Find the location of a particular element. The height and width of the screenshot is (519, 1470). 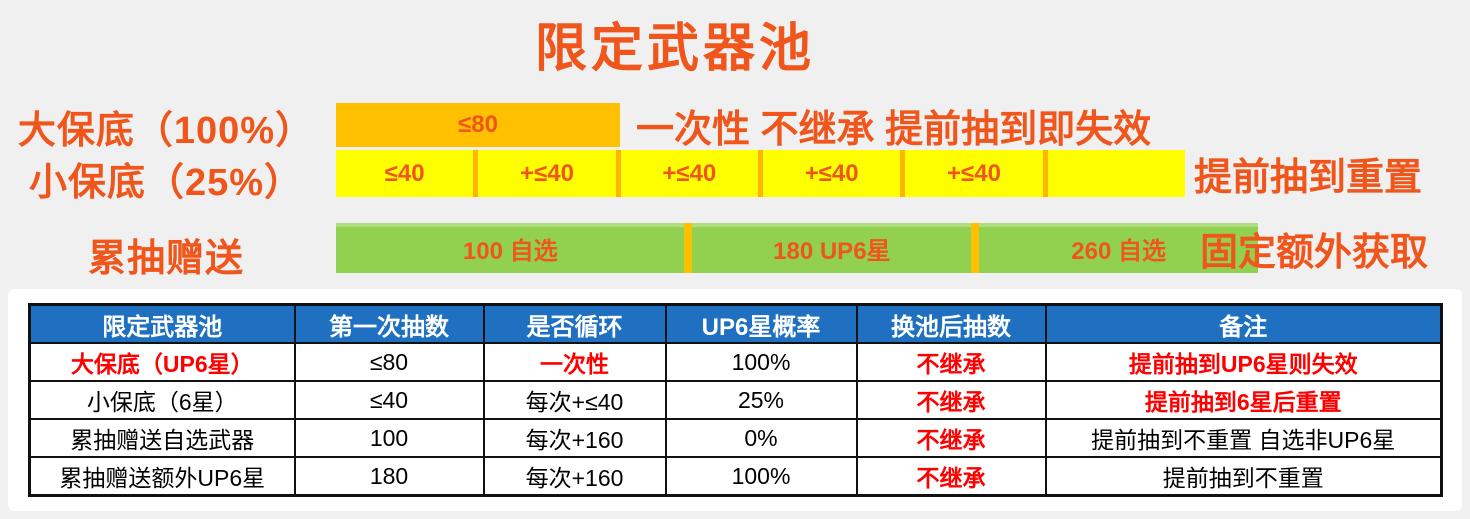

header-after-switch: 换池后抽数 is located at coordinates (951, 323).